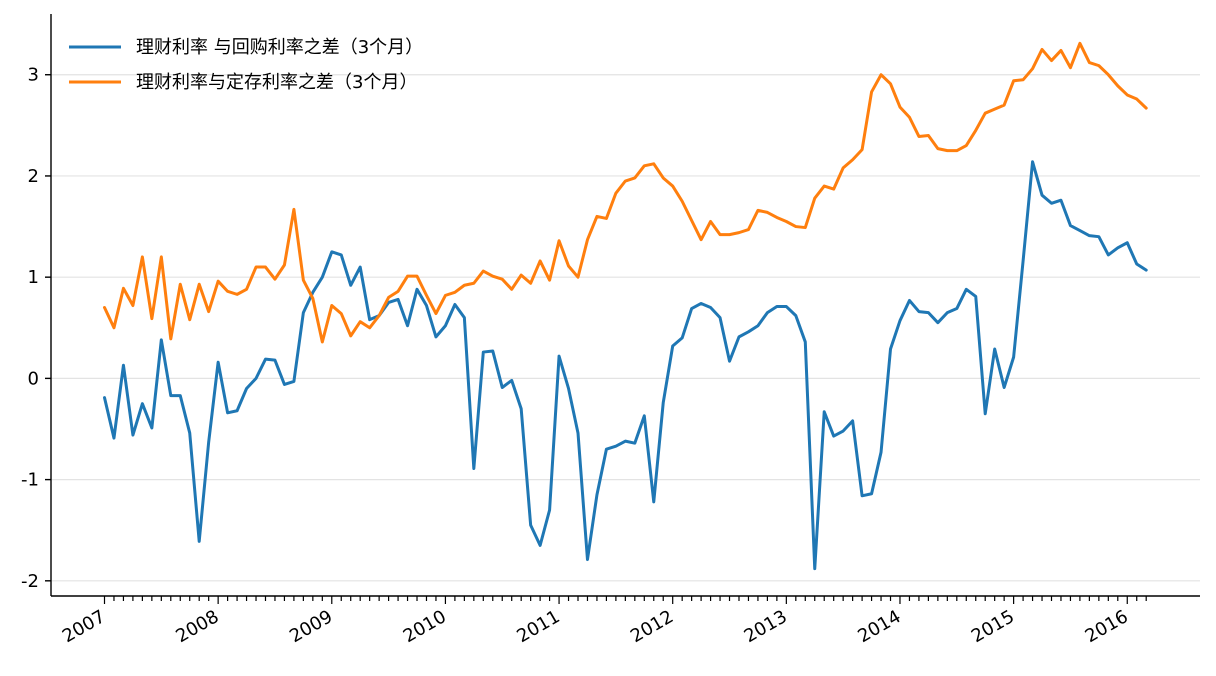 This screenshot has height=676, width=1216. Describe the element at coordinates (33, 75) in the screenshot. I see `y-tick-label: 3` at that location.